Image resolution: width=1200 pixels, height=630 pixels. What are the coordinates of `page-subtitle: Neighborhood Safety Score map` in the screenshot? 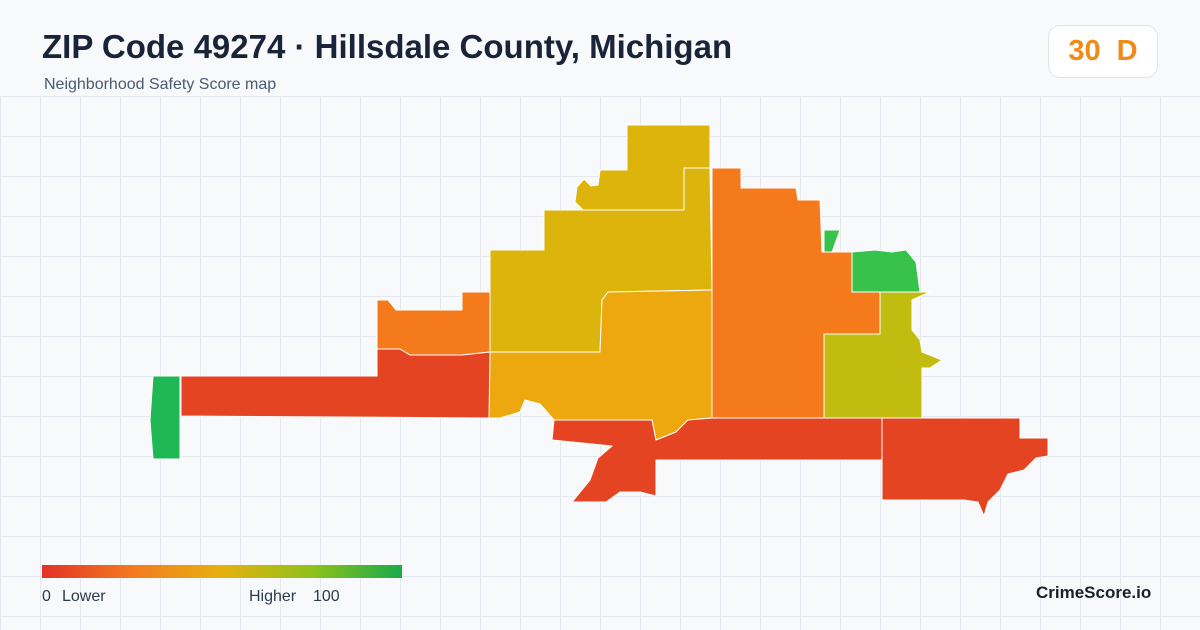 It's located at (160, 84).